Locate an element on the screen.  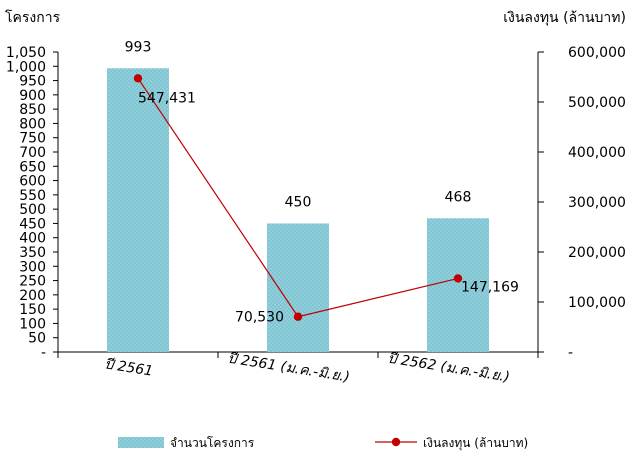
left-tick-label: 600 is located at coordinates (32, 182).